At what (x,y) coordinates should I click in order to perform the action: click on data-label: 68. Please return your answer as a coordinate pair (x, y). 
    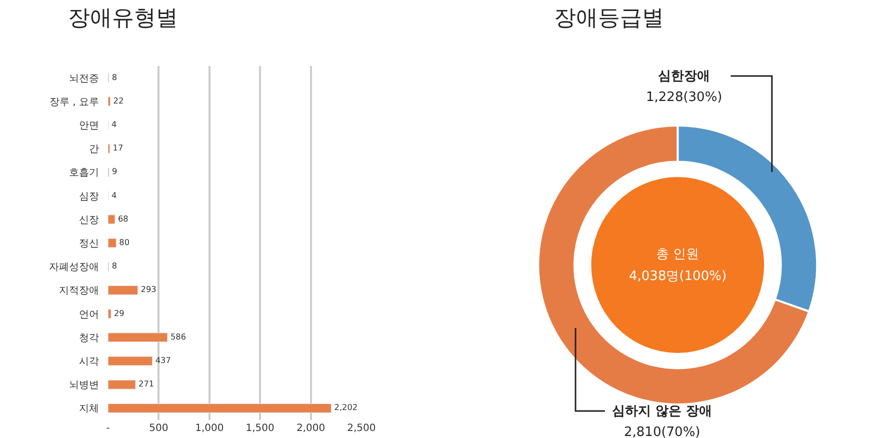
    Looking at the image, I should click on (123, 218).